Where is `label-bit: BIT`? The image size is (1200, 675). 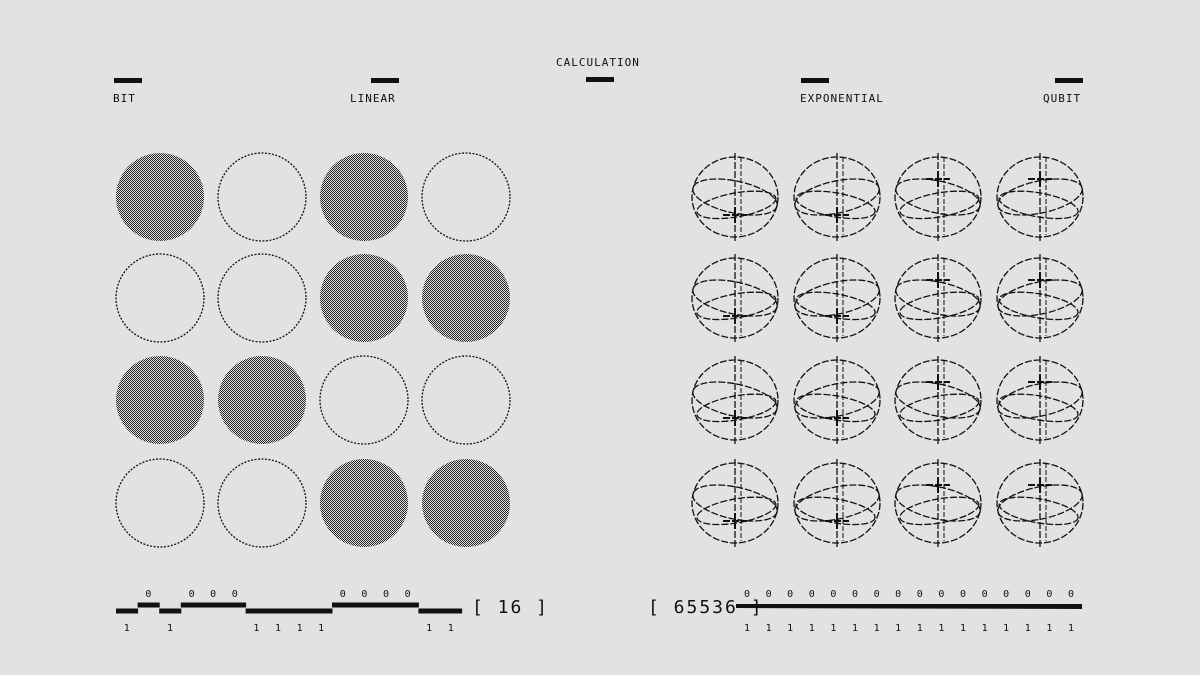 label-bit: BIT is located at coordinates (124, 98).